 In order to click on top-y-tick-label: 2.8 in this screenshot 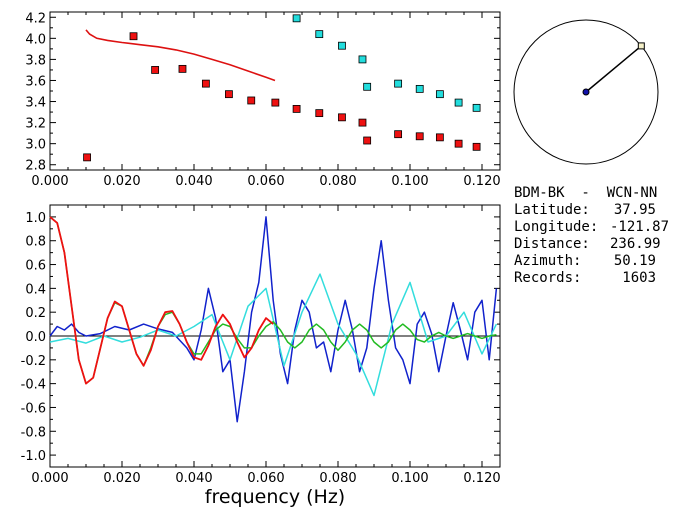, I will do `click(35, 166)`.